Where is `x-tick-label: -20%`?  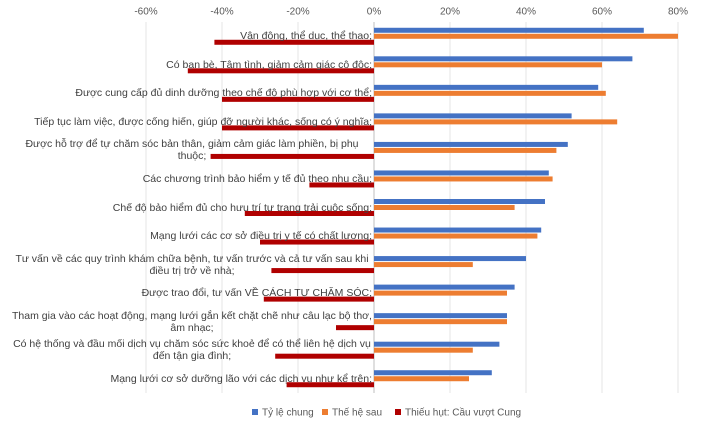
x-tick-label: -20% is located at coordinates (297, 12).